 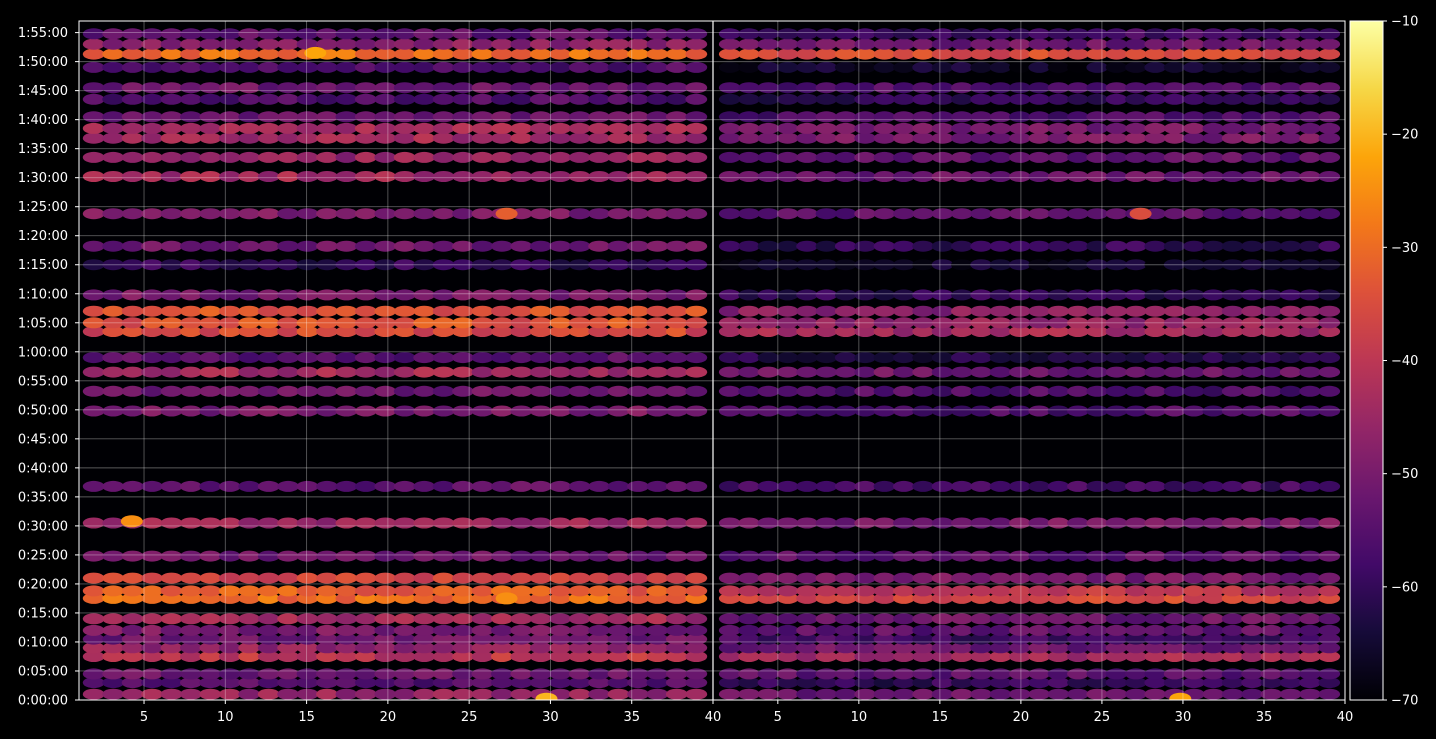 I want to click on x-tick-label: 15, so click(x=306, y=717).